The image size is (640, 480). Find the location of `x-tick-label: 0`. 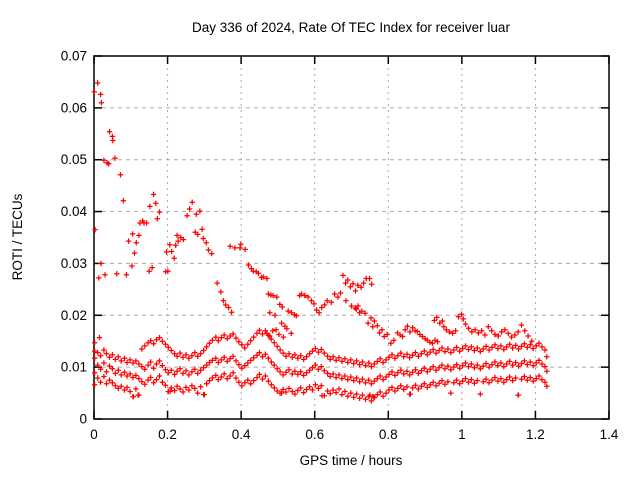

x-tick-label: 0 is located at coordinates (94, 434).